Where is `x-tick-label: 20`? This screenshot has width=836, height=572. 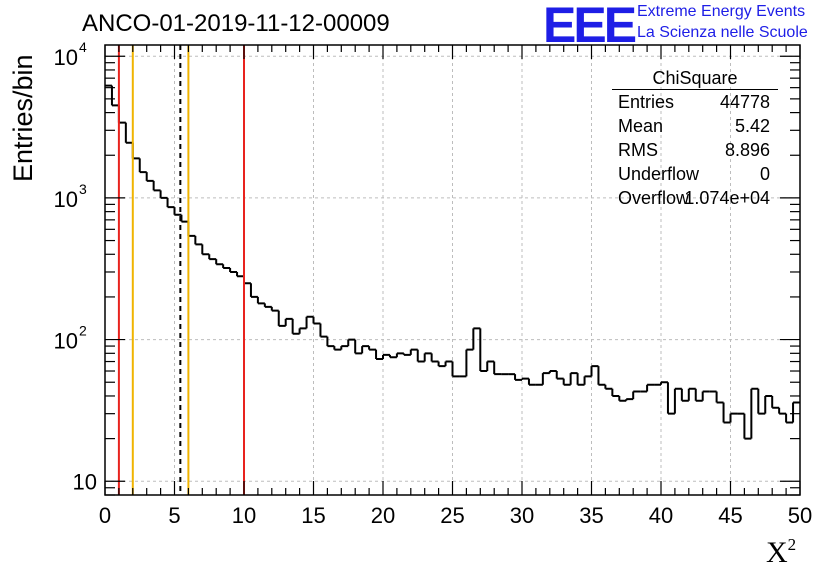
x-tick-label: 20 is located at coordinates (383, 515).